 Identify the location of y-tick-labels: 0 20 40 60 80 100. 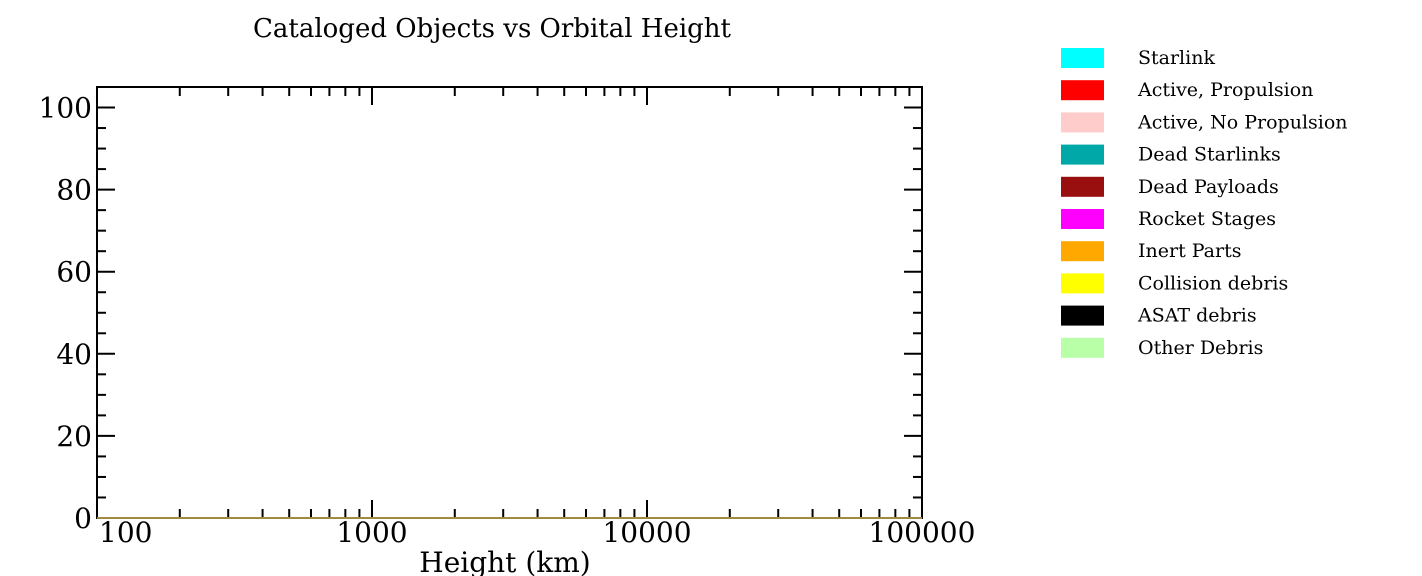
(65, 313).